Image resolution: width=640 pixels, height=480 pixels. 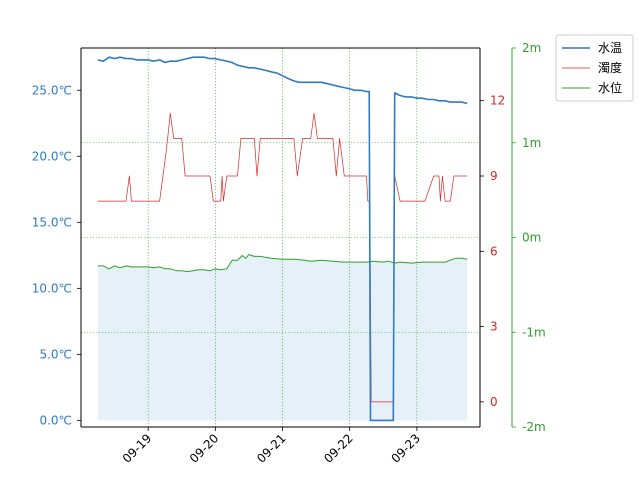 I want to click on y-tick-label-right2: 0m, so click(x=531, y=238).